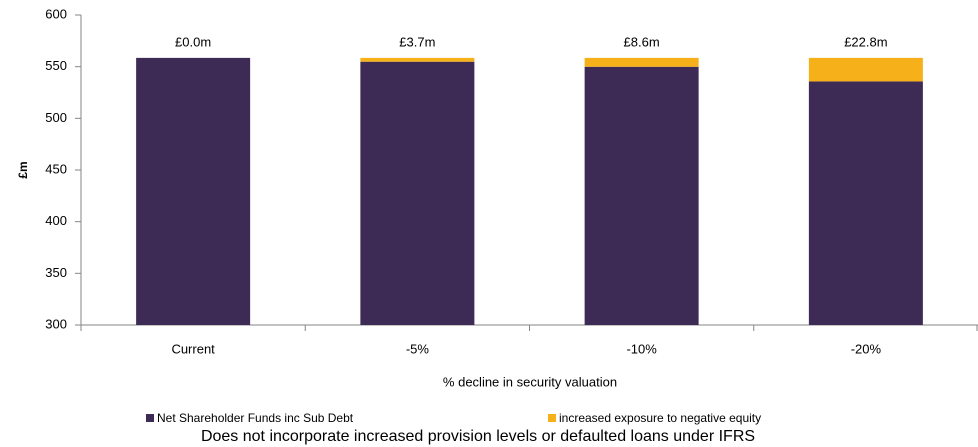 The height and width of the screenshot is (447, 978). Describe the element at coordinates (56, 13) in the screenshot. I see `y-tick-label: 600` at that location.